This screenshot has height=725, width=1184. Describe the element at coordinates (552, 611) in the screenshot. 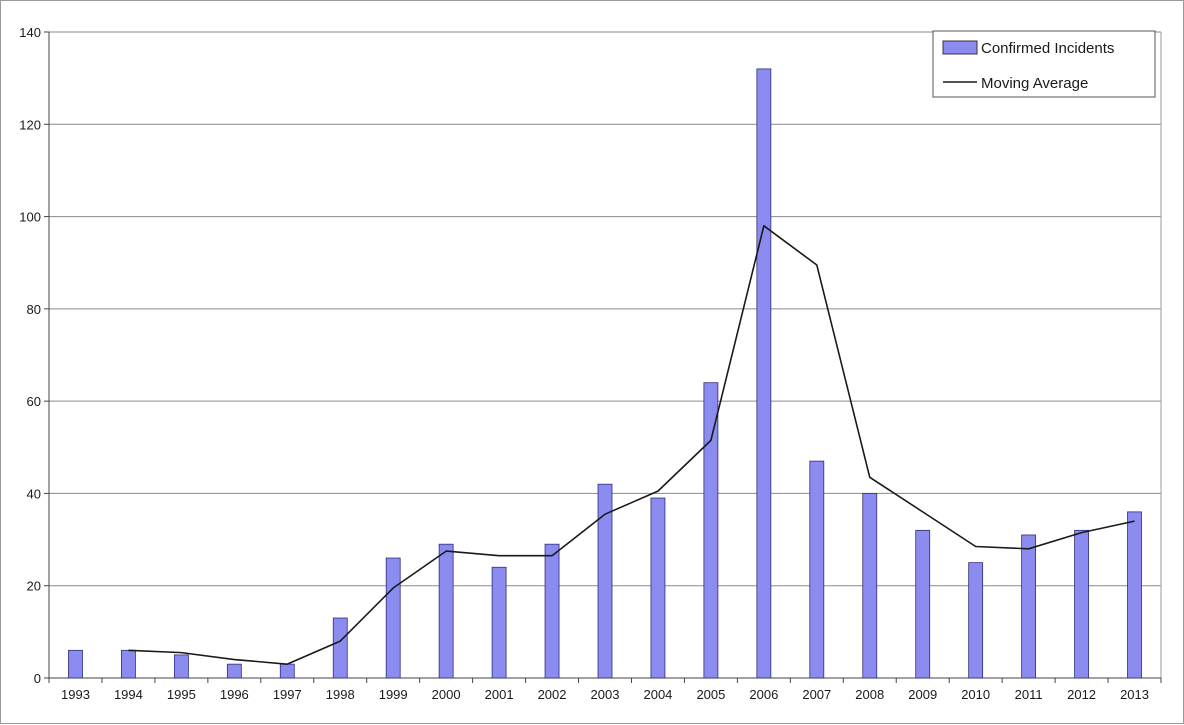

I see `bar-2002` at that location.